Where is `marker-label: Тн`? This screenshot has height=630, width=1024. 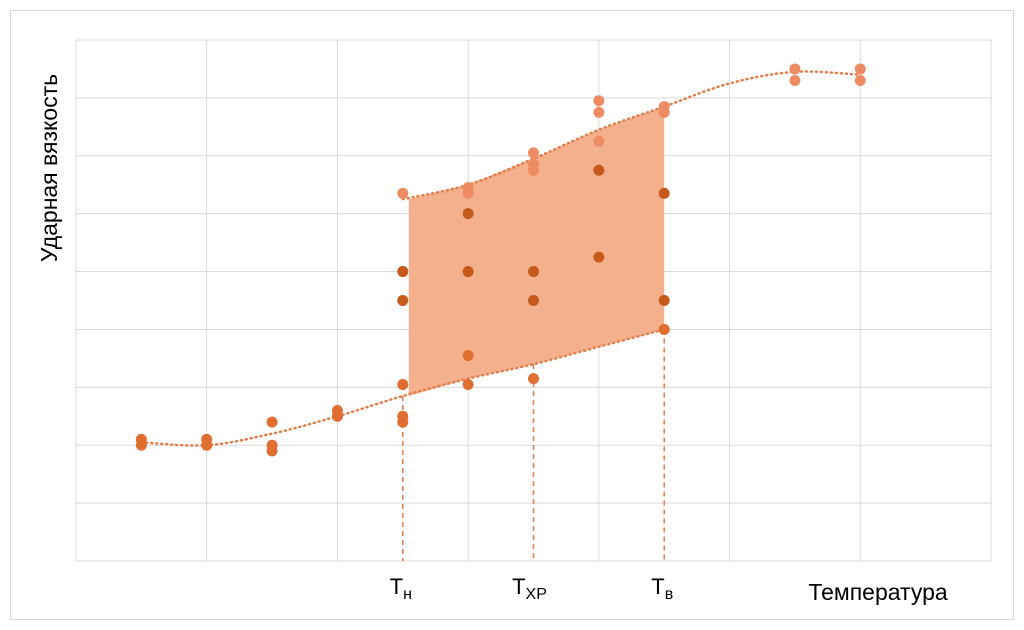
marker-label: Тн is located at coordinates (401, 588).